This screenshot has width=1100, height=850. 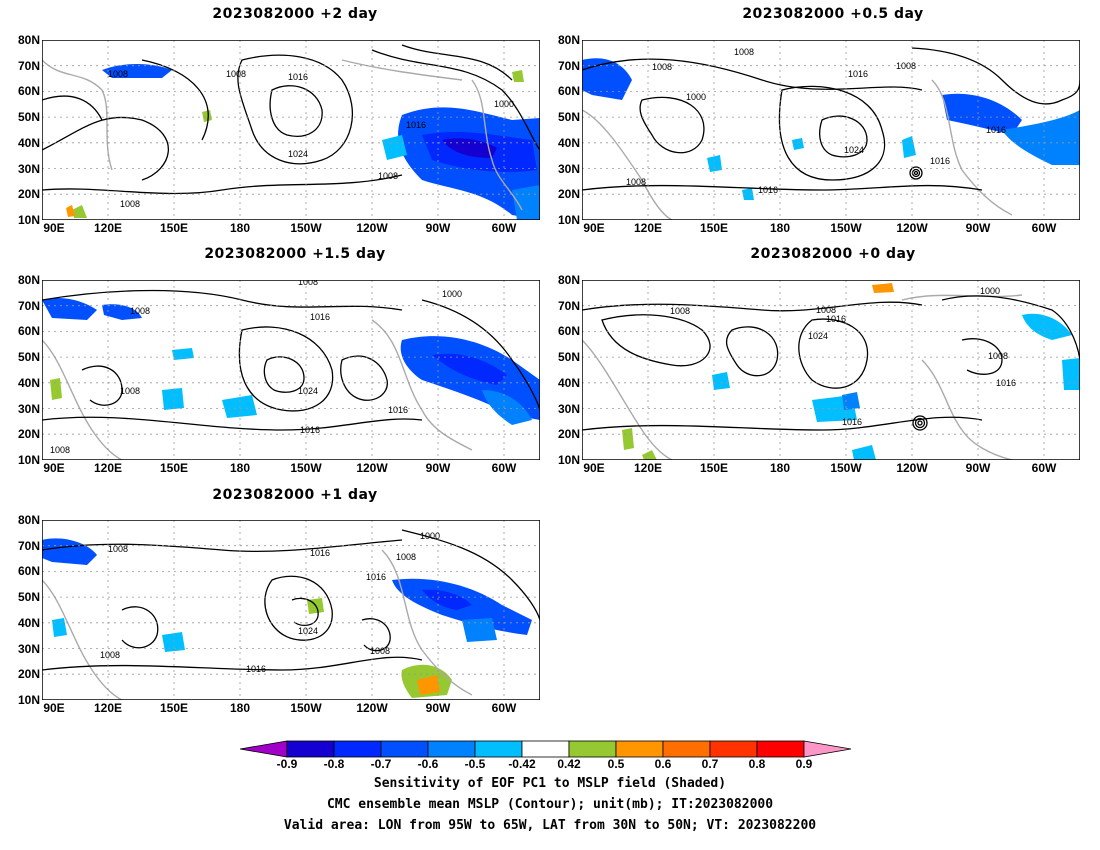 What do you see at coordinates (311, 139) in the screenshot?
I see `isobar-labels: 1008 1008 1016 1000 1016 1024 1008 1008` at bounding box center [311, 139].